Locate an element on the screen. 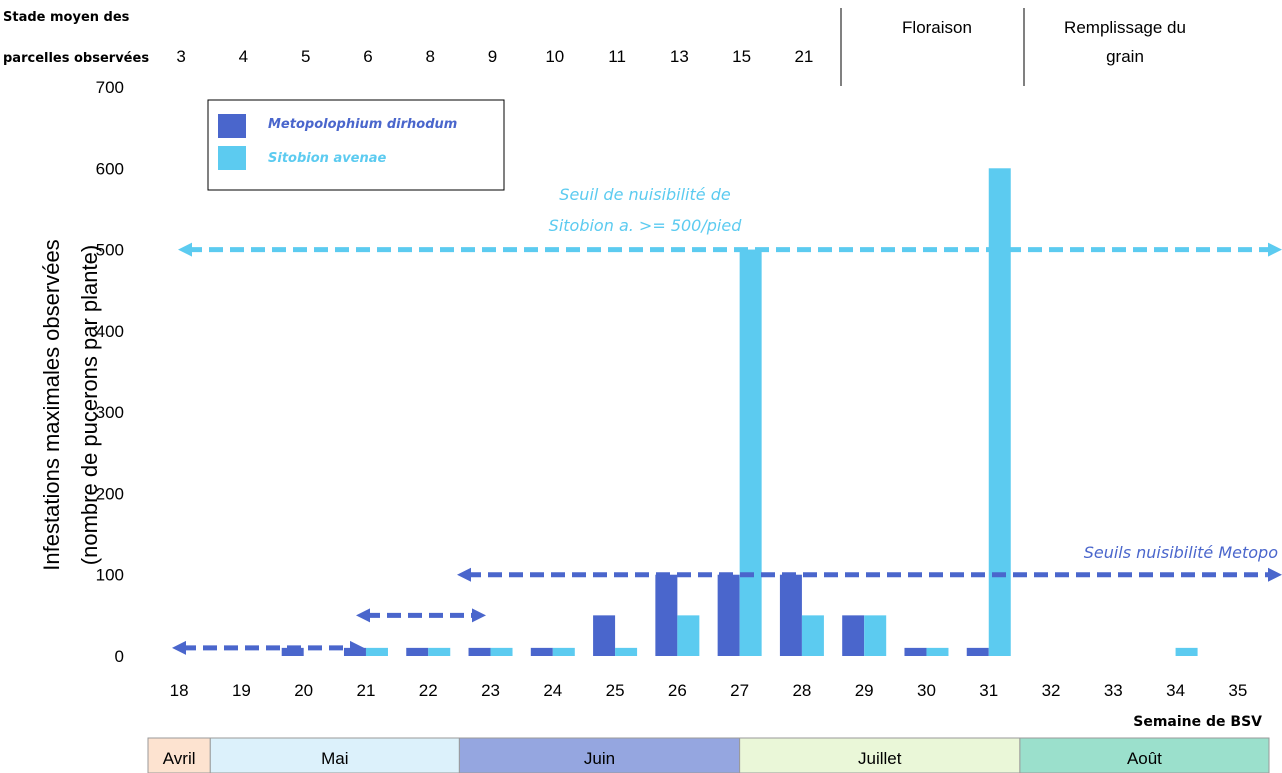  legend-label-metopolophium: Metopolophium dirhodum is located at coordinates (362, 124).